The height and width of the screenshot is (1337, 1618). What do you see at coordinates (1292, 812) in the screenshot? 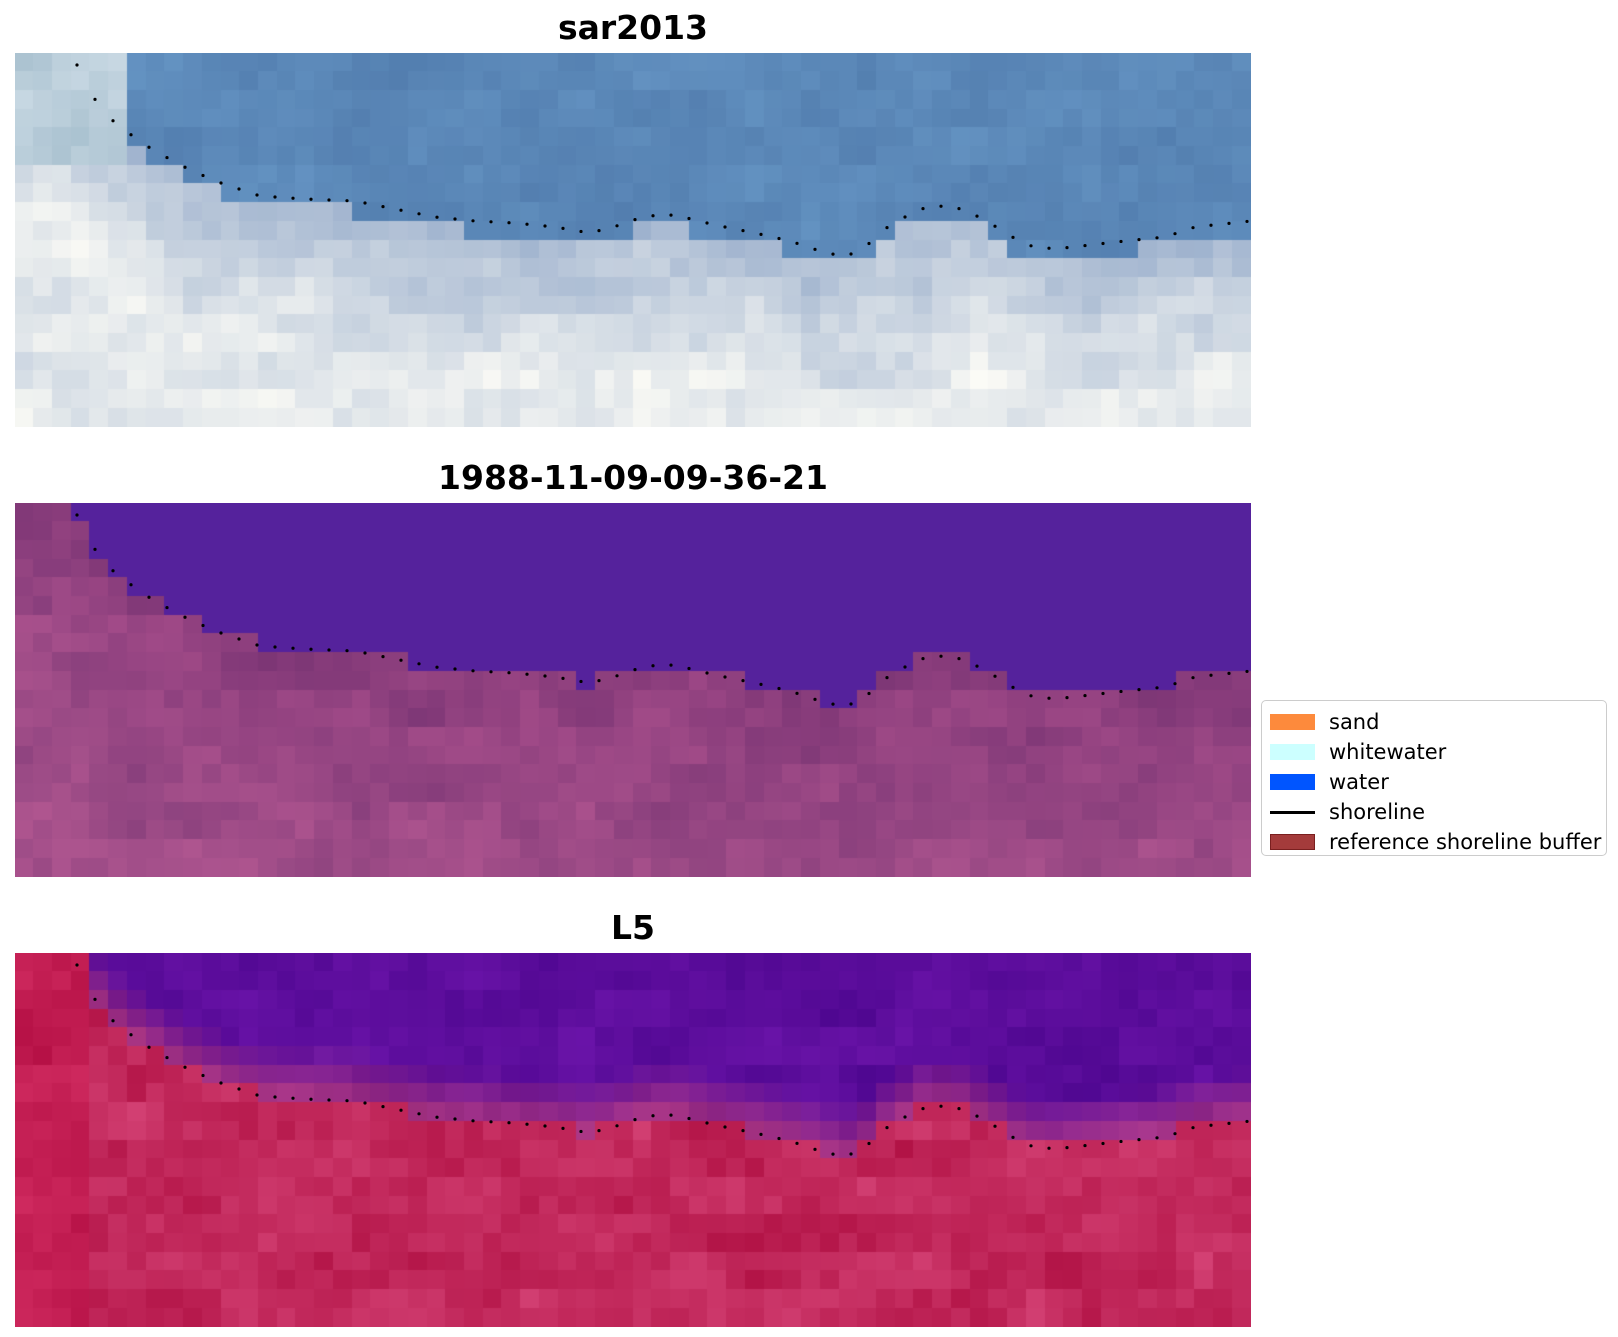
I see `legend-line-swatch` at bounding box center [1292, 812].